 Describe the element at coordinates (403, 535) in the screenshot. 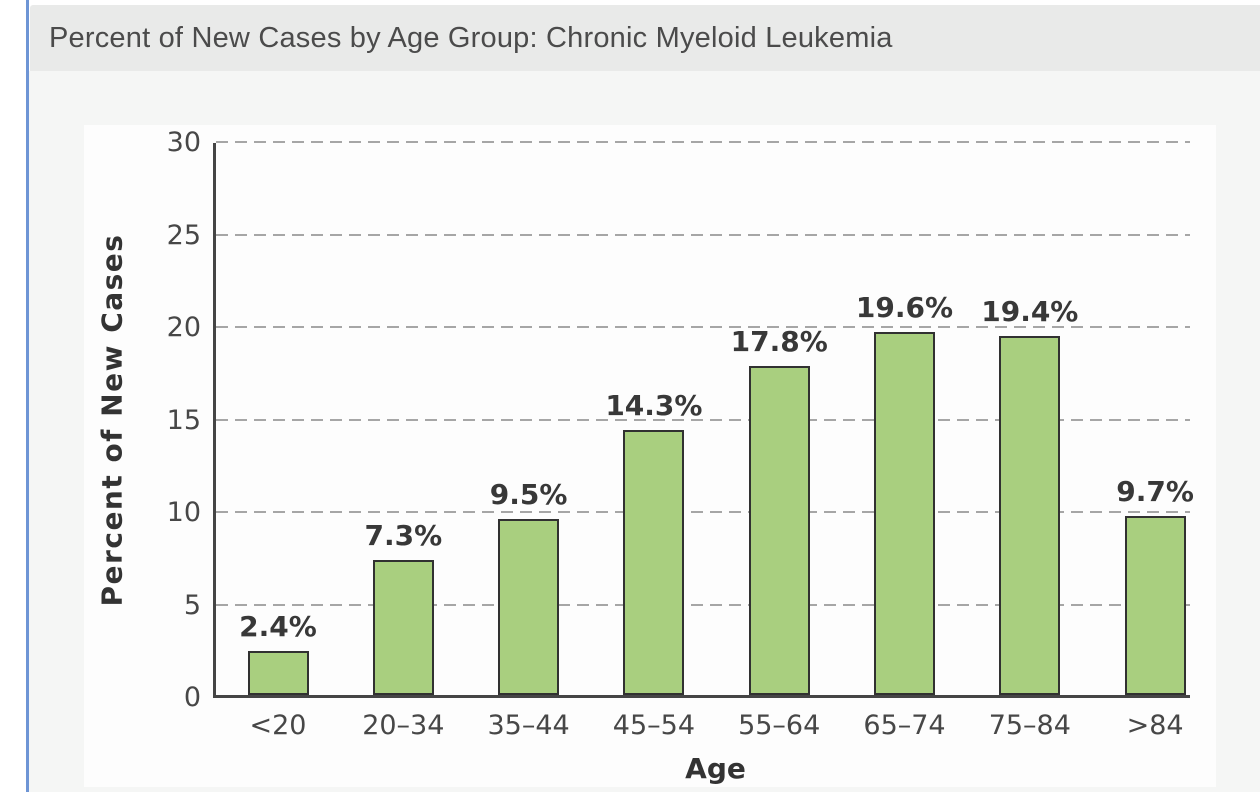

I see `bar-value-label: 7.3%` at that location.